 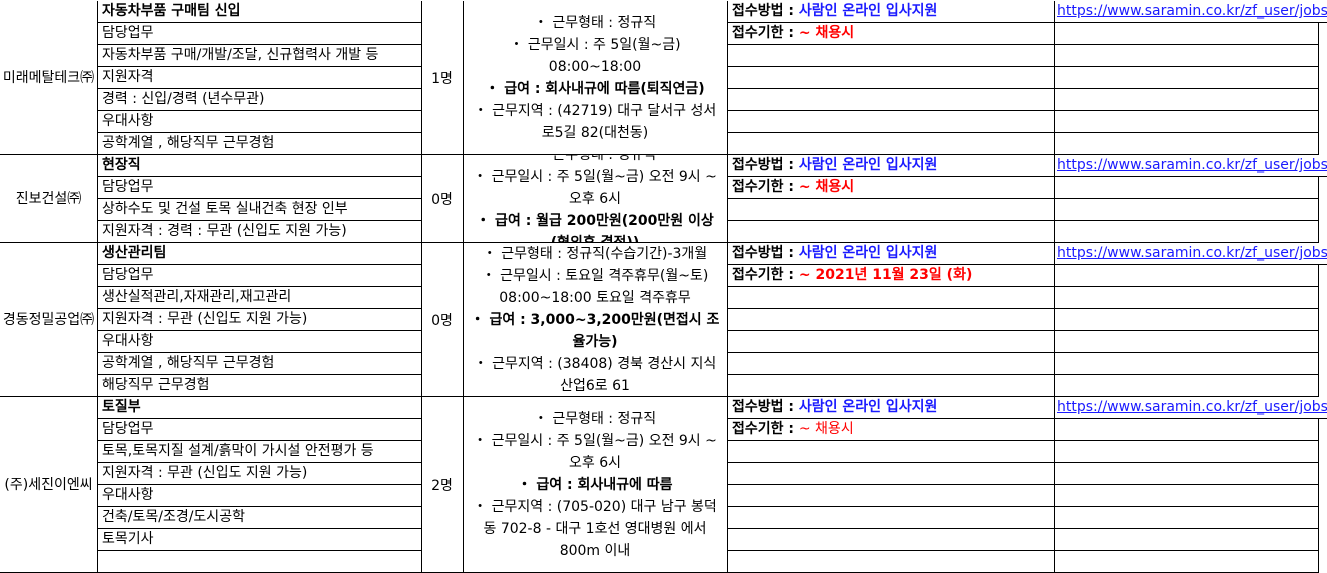 I want to click on job-detail-cell: 해당직무 근무경험, so click(x=259, y=386).